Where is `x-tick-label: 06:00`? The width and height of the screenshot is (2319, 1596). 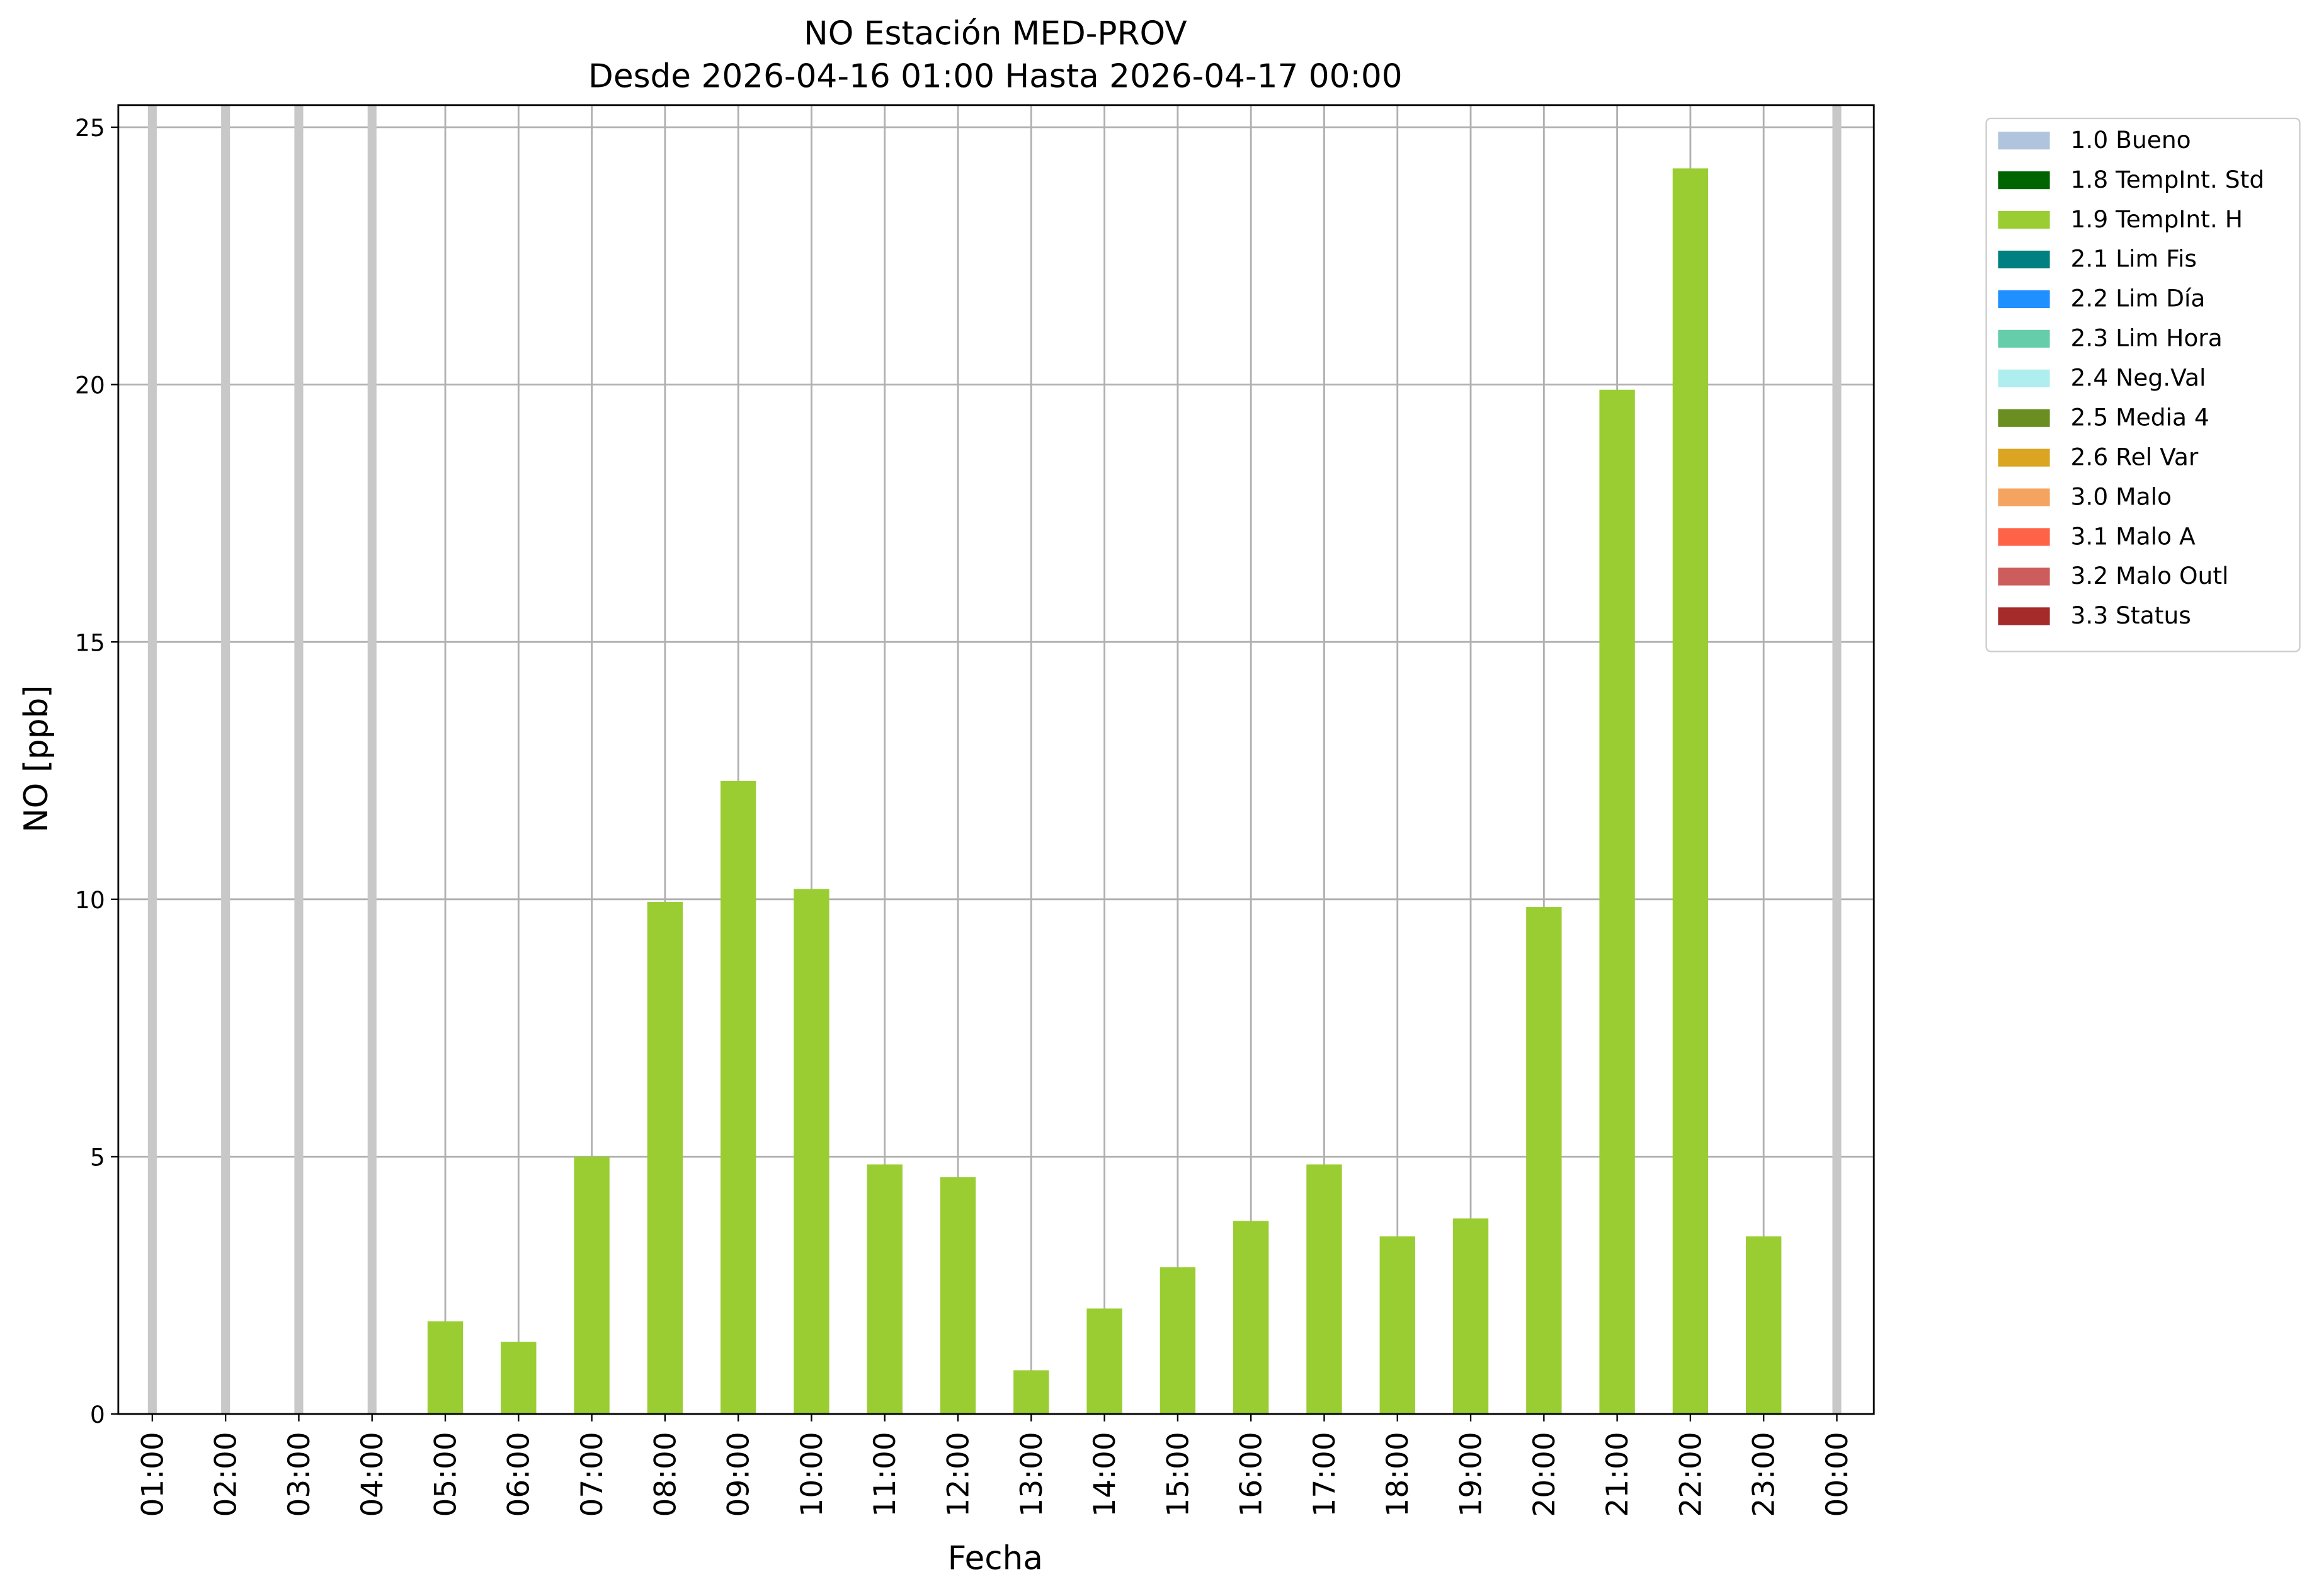 x-tick-label: 06:00 is located at coordinates (519, 1474).